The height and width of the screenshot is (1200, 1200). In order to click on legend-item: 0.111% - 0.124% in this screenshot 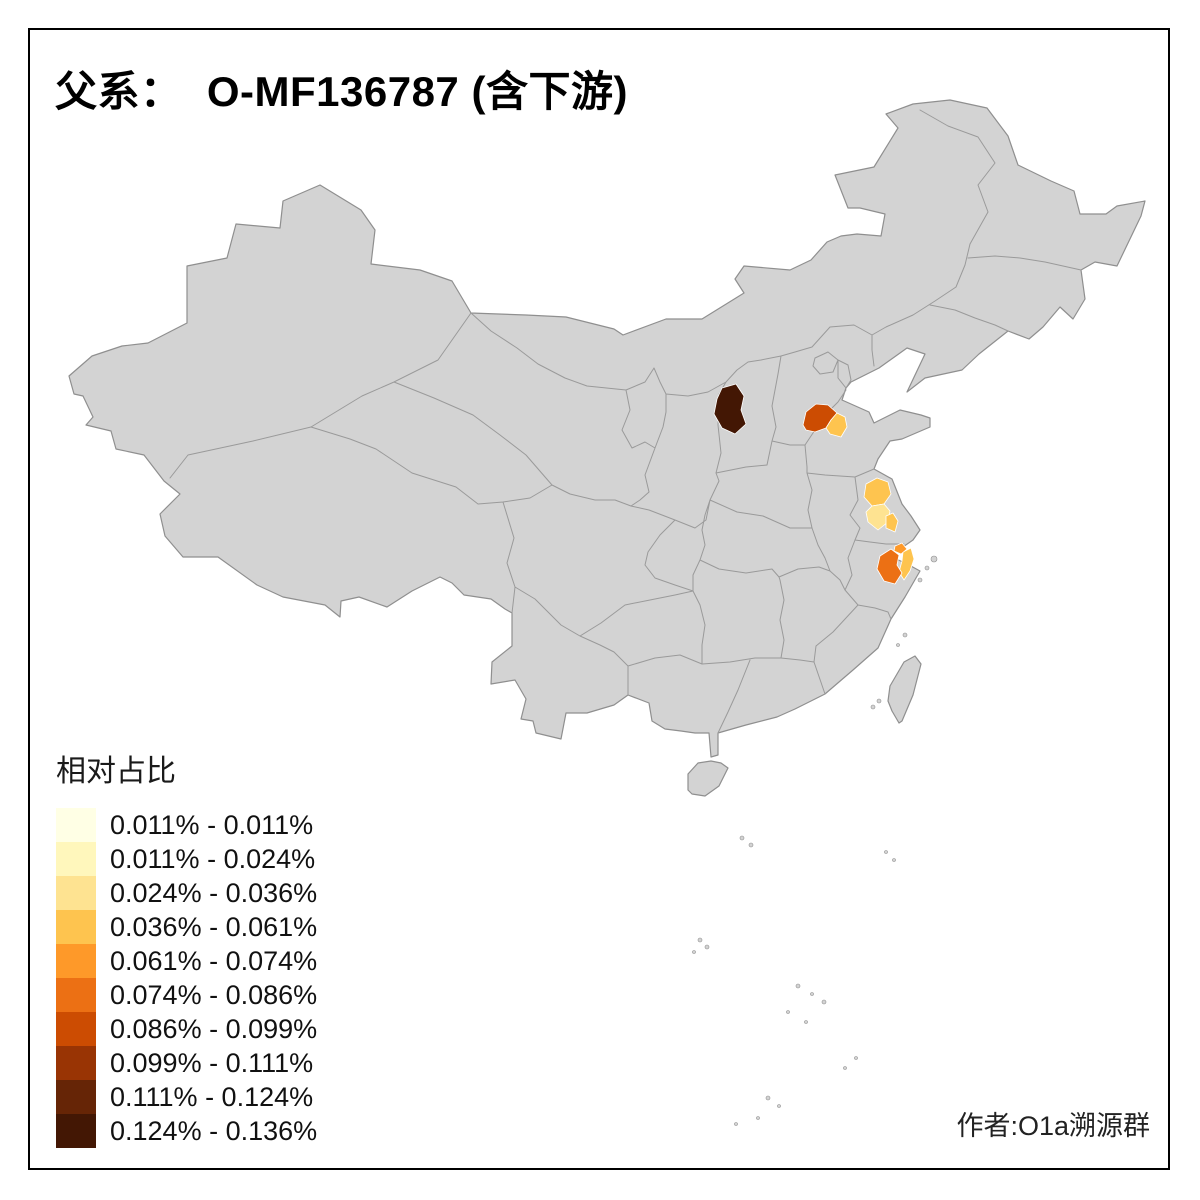, I will do `click(186, 1097)`.